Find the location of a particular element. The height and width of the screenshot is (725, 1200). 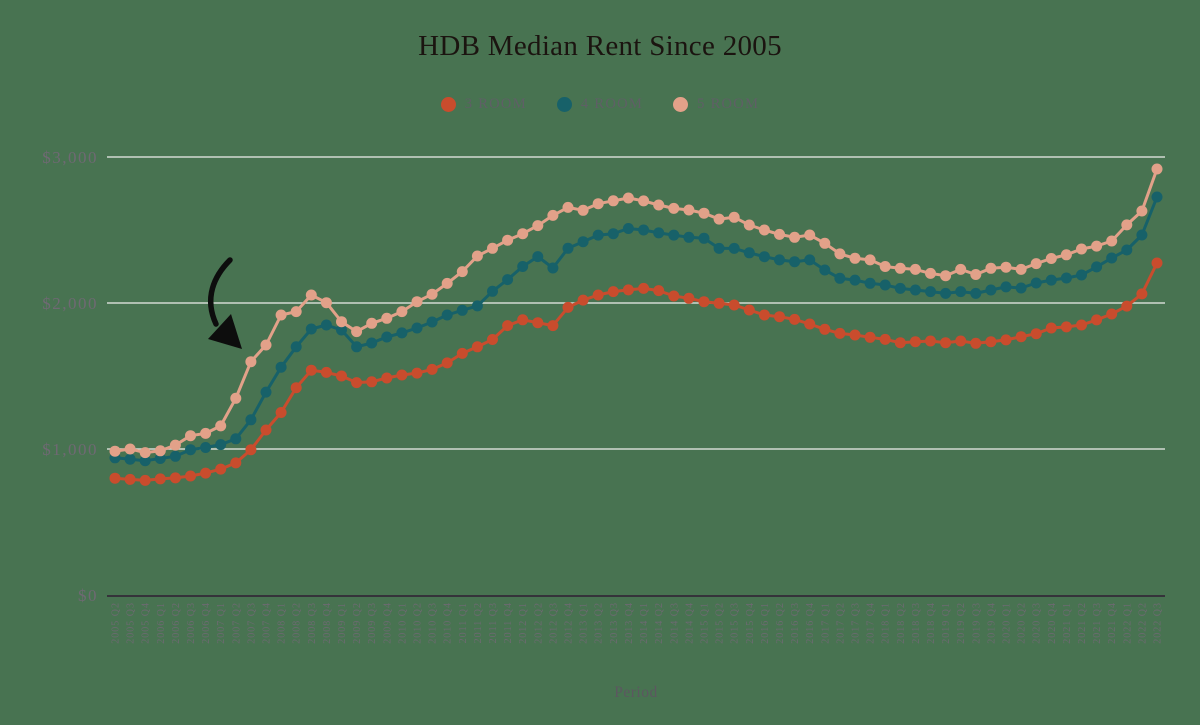

x-tick-label: 2012 Q3 is located at coordinates (553, 623).